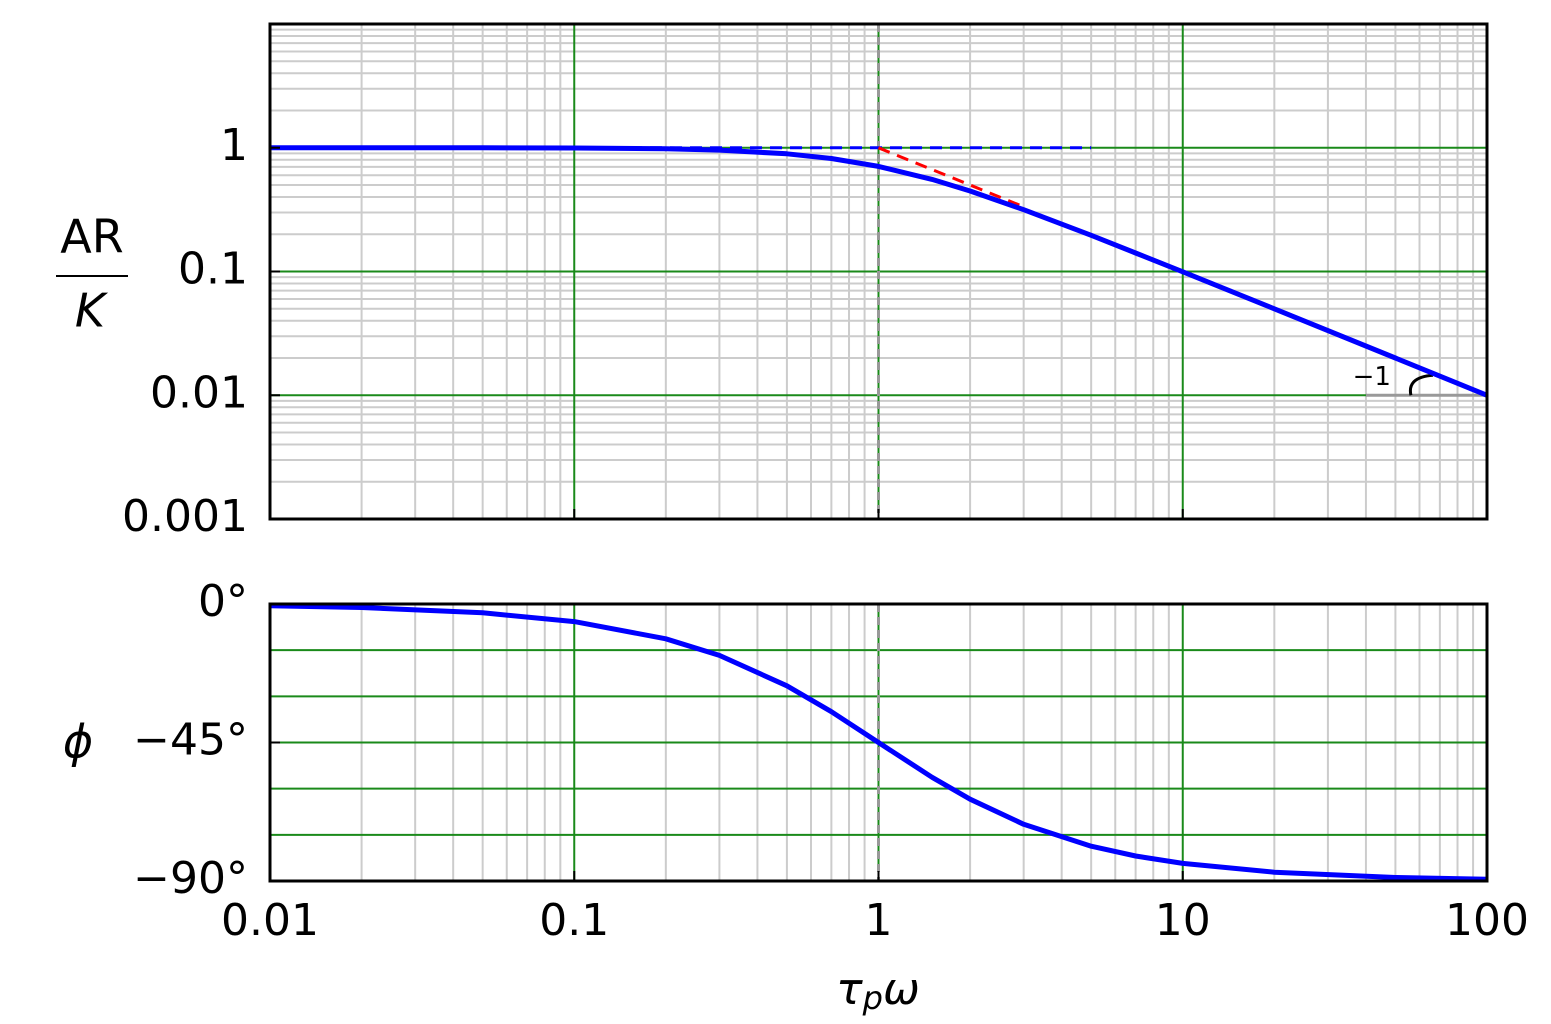 The width and height of the screenshot is (1551, 1024). Describe the element at coordinates (223, 601) in the screenshot. I see `y-tick-label: 0°` at that location.